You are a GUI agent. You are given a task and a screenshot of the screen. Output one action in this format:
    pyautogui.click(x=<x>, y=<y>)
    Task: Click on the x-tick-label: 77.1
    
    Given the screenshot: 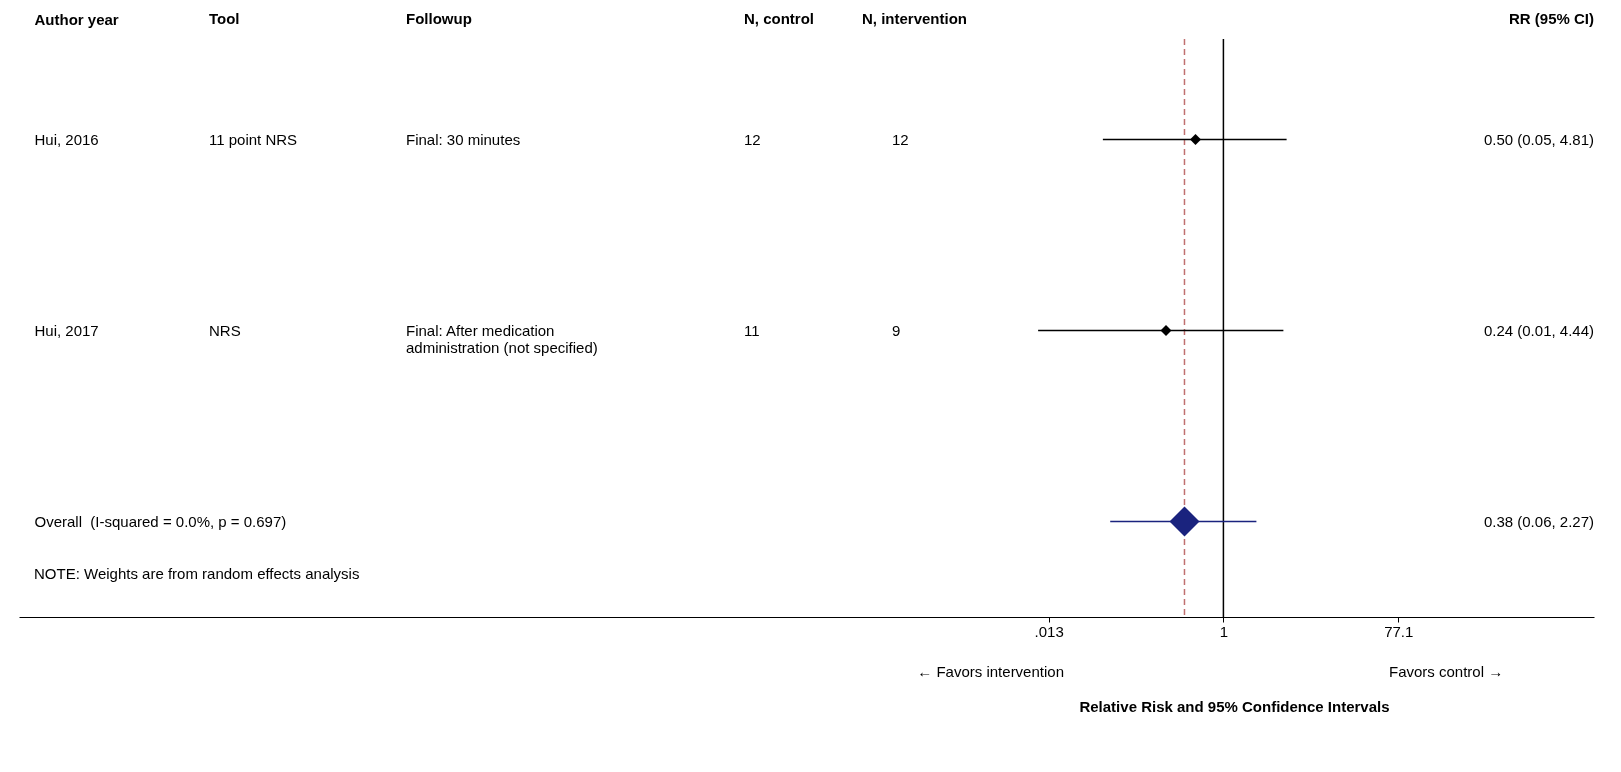 What is the action you would take?
    pyautogui.click(x=1399, y=631)
    